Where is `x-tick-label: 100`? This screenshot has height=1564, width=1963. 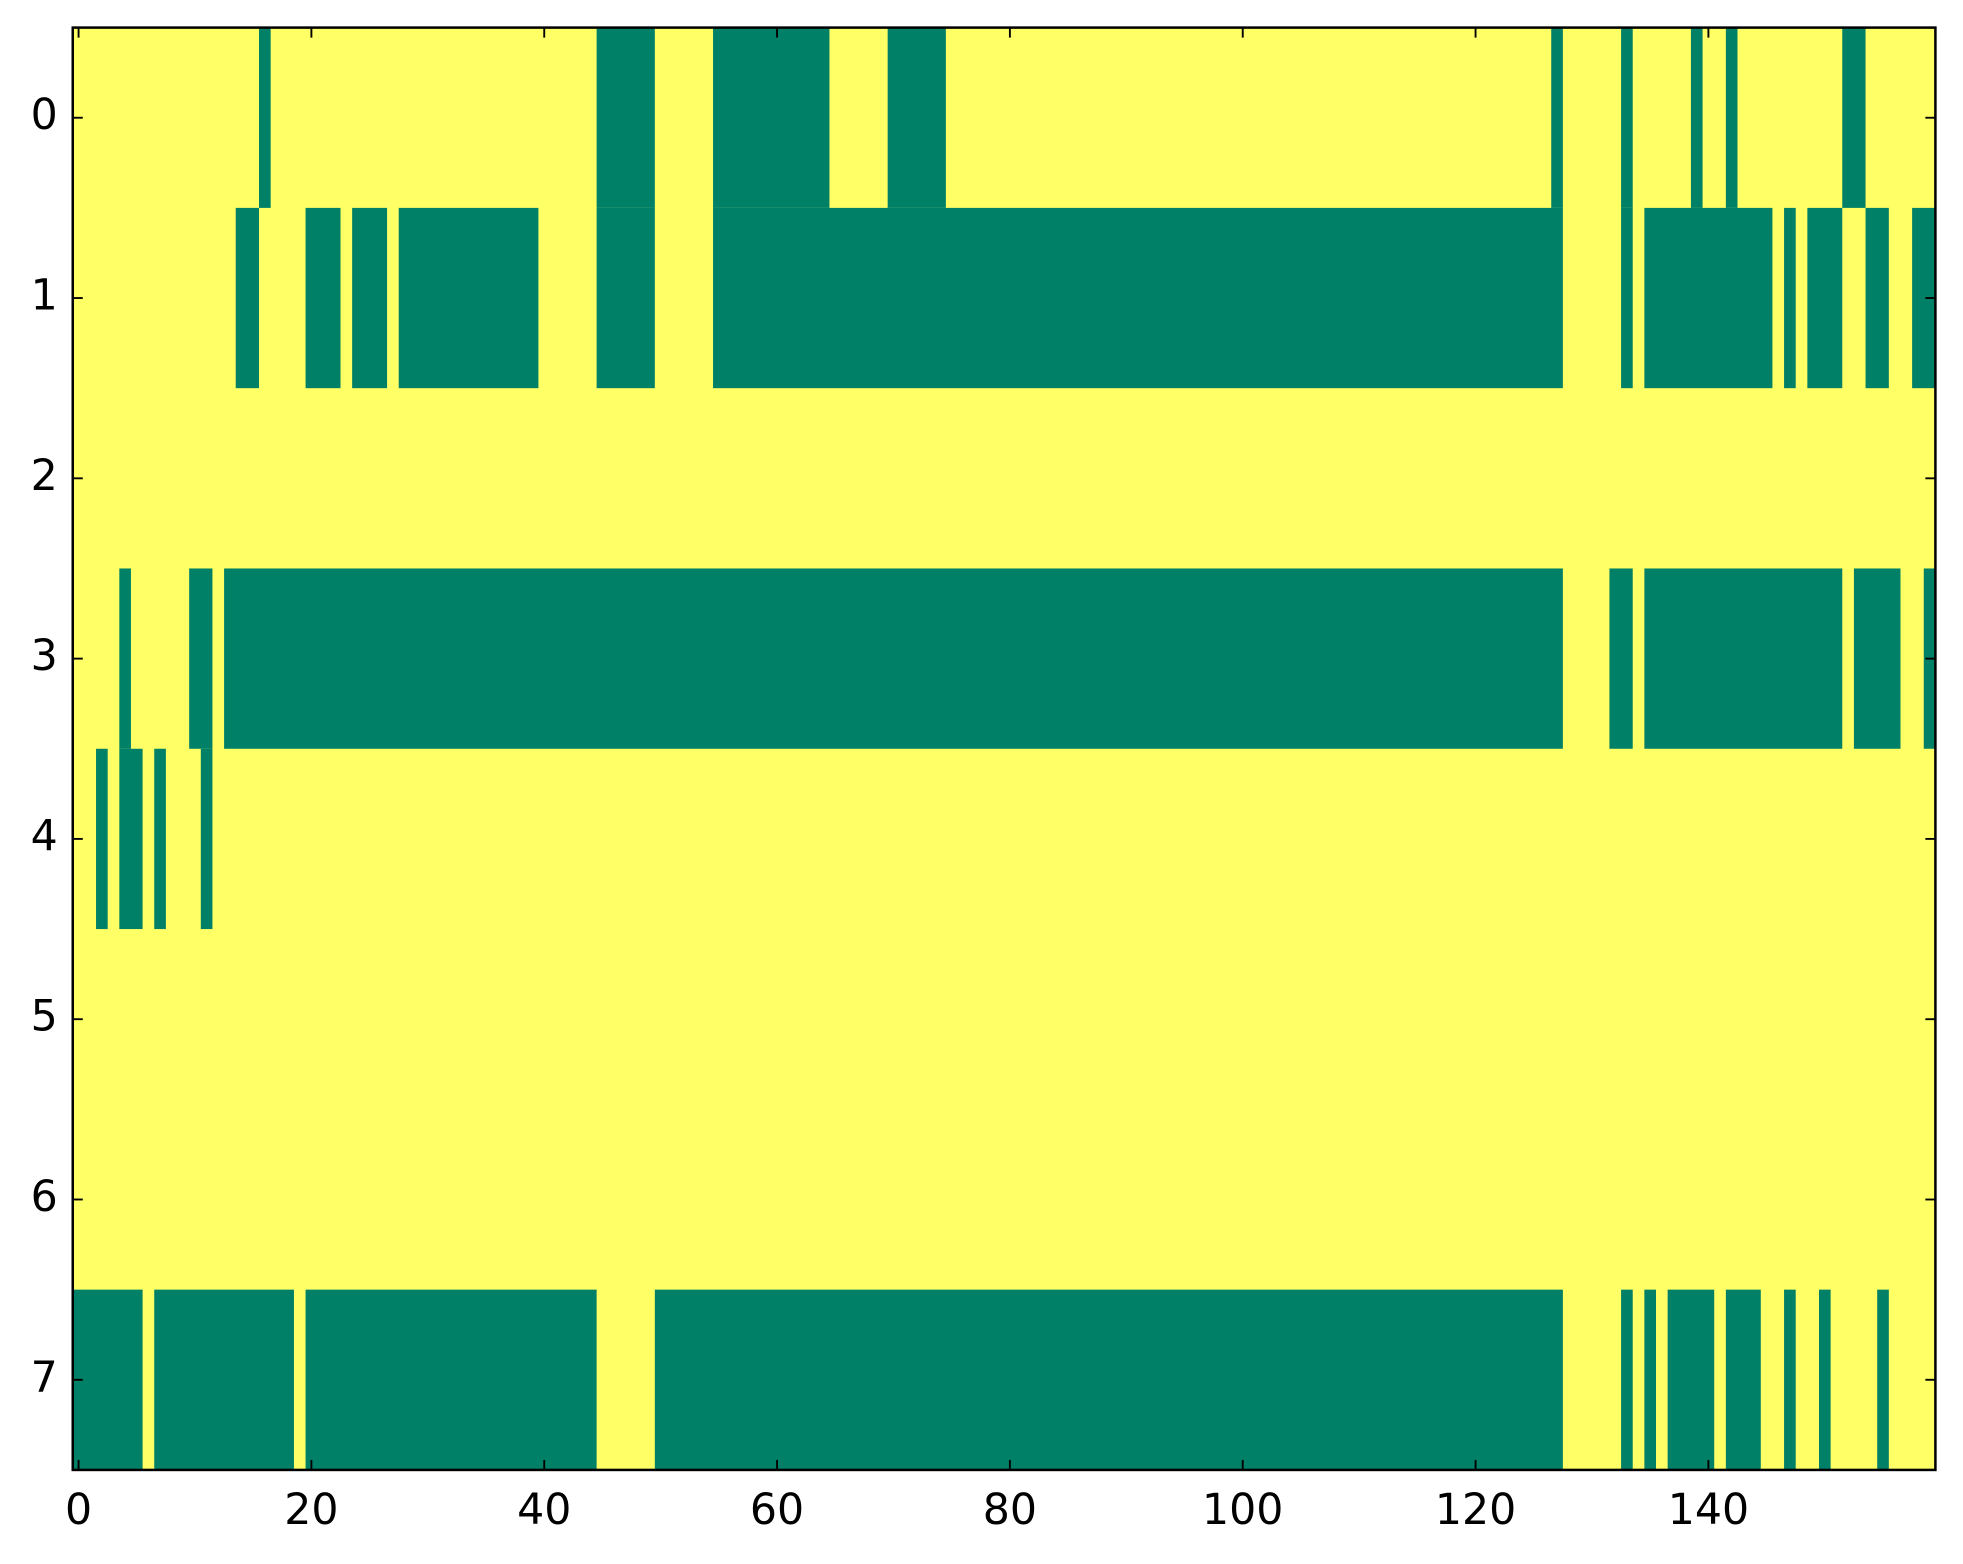 x-tick-label: 100 is located at coordinates (1242, 1510).